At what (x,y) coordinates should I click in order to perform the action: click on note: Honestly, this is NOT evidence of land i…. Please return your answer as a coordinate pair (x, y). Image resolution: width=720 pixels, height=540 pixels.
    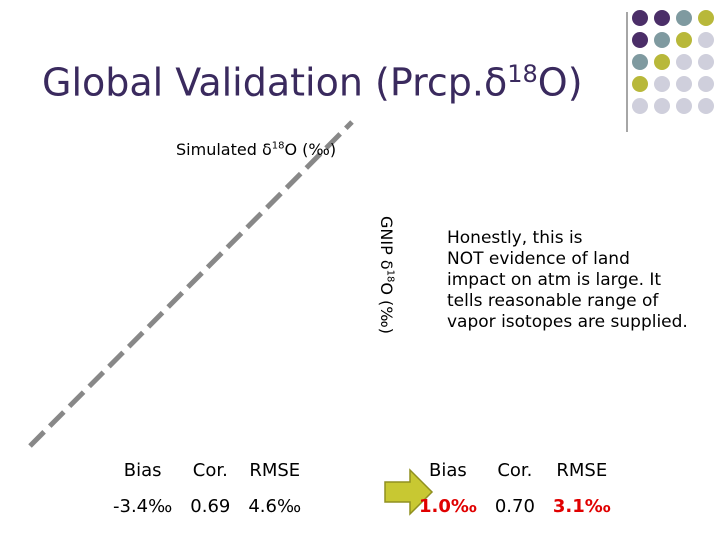
    Looking at the image, I should click on (567, 280).